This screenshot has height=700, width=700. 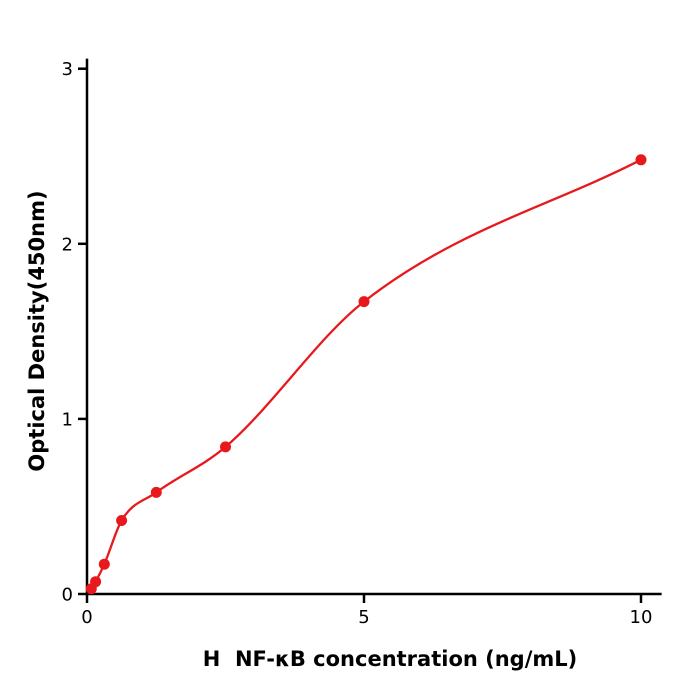 What do you see at coordinates (67, 419) in the screenshot?
I see `y-tick-label: 1` at bounding box center [67, 419].